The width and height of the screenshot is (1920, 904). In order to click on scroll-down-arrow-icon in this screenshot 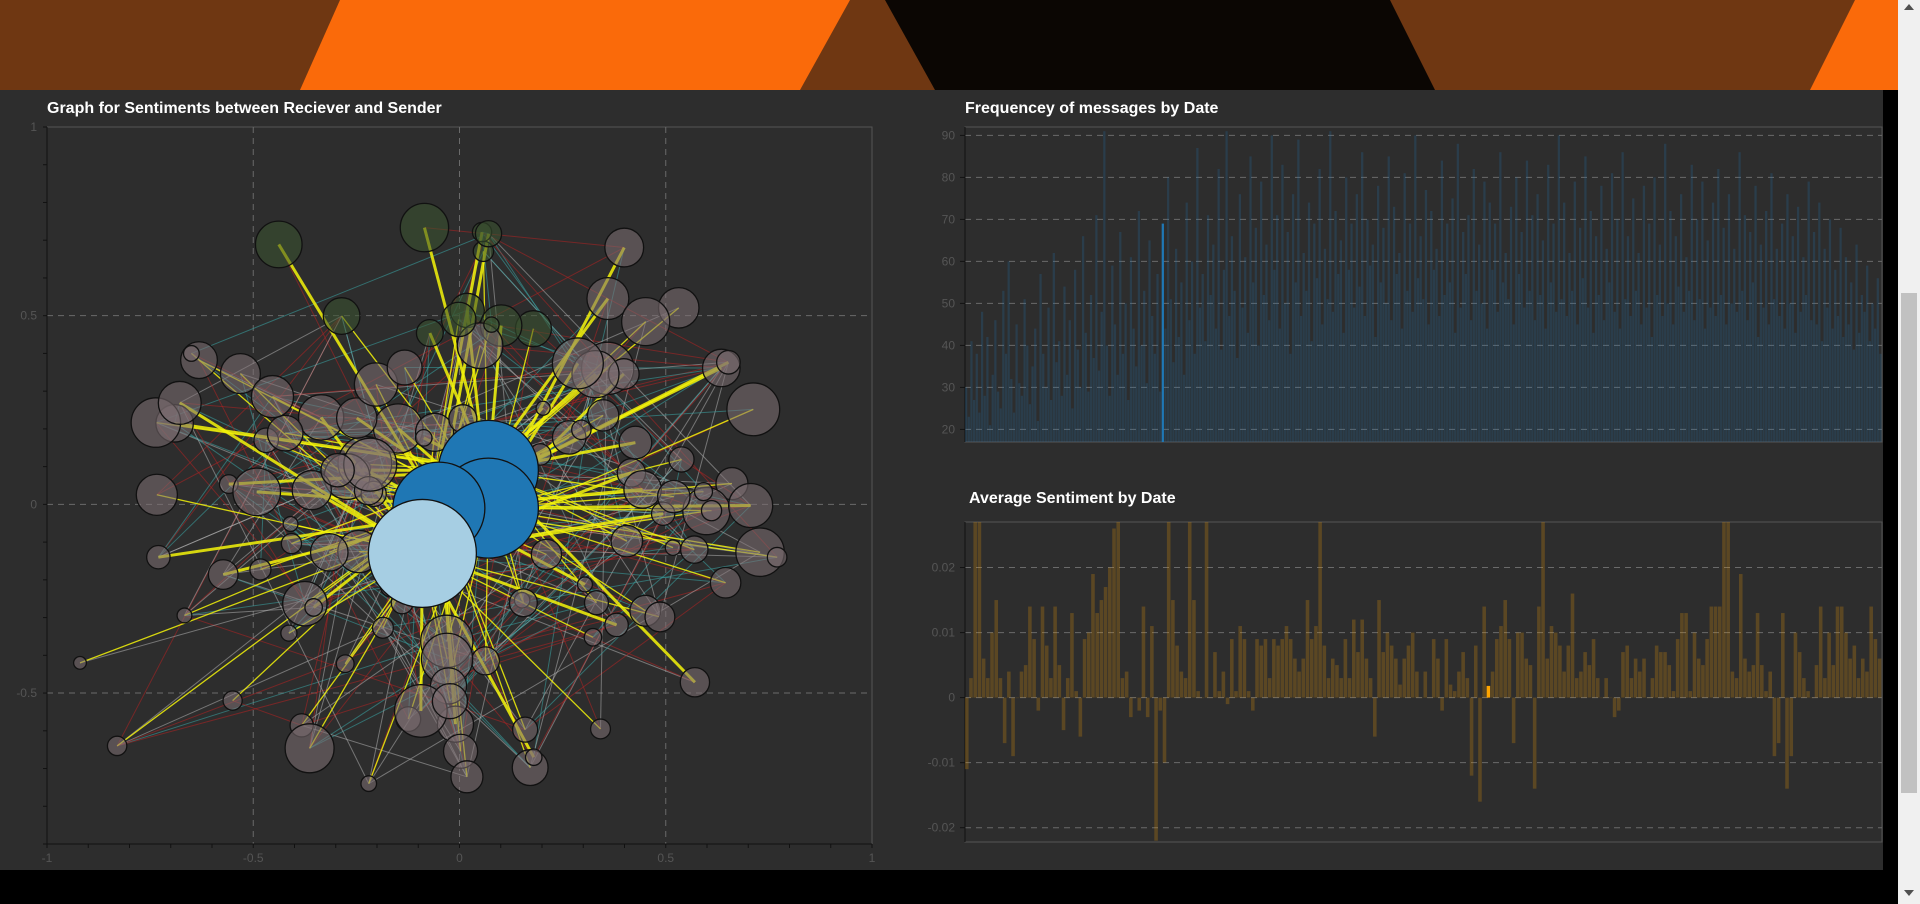, I will do `click(1909, 893)`.